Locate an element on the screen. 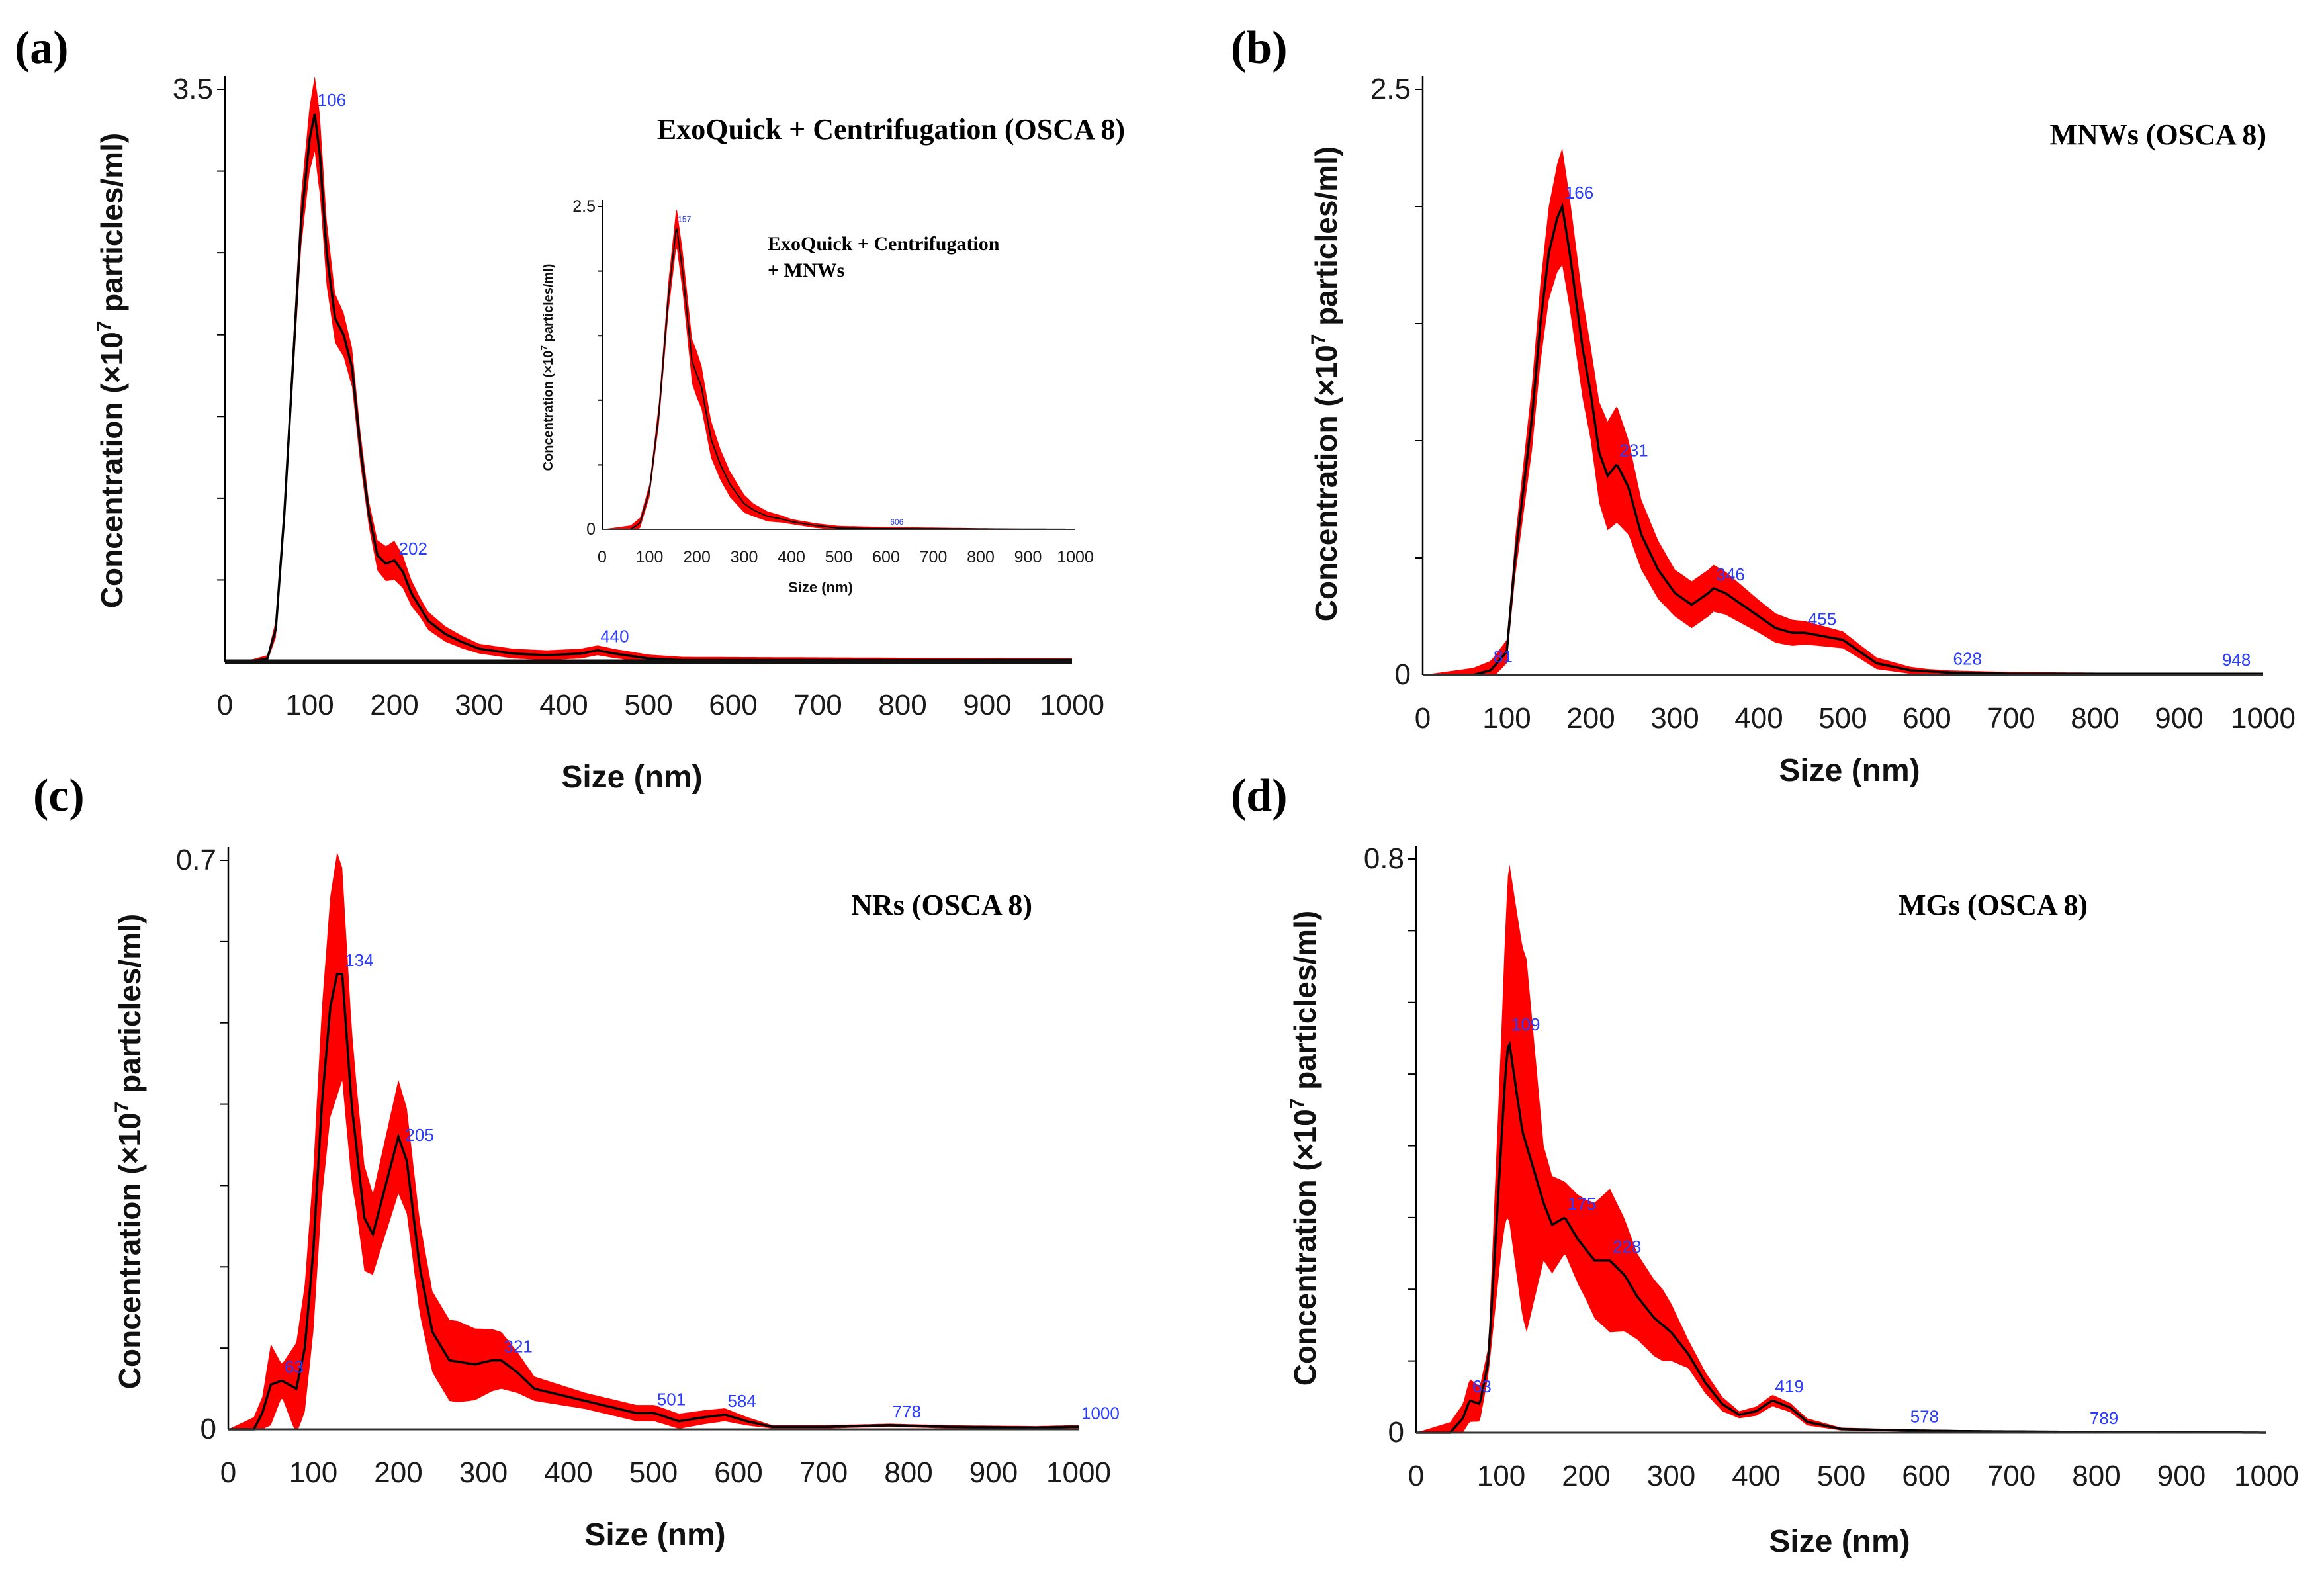 The image size is (2324, 1571). panel-c-peak-label: 1000 is located at coordinates (1100, 1413).